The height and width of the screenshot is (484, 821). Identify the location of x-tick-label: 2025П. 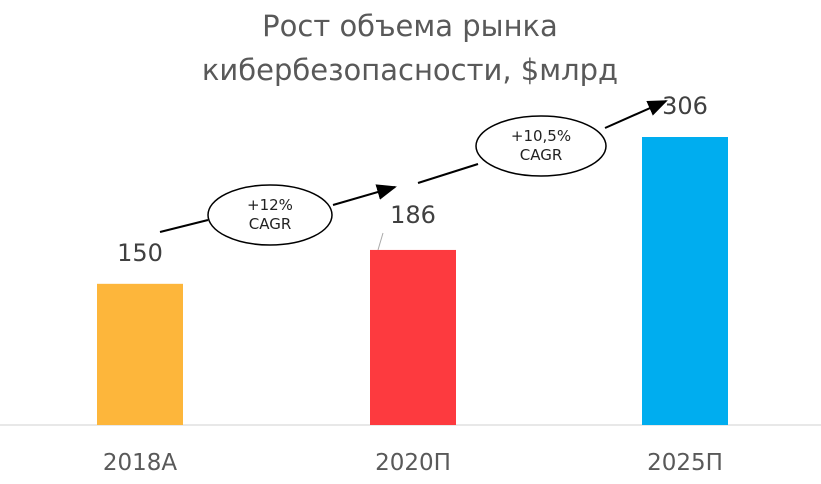
(685, 463).